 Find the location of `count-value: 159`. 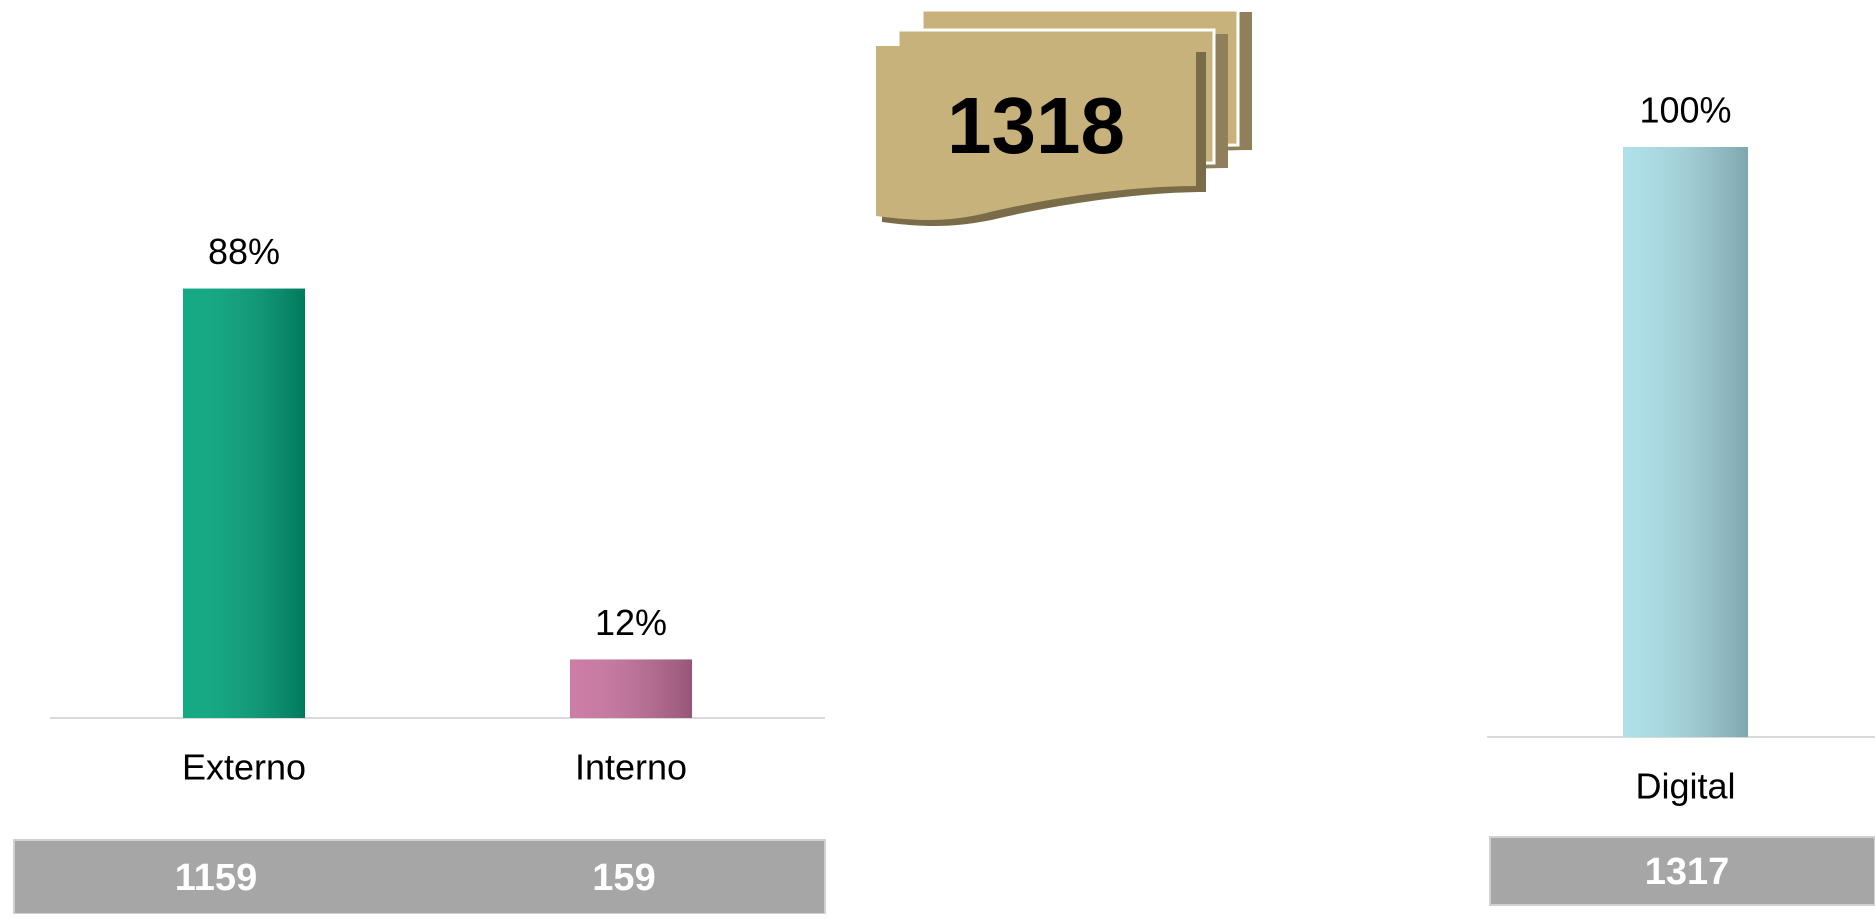

count-value: 159 is located at coordinates (623, 878).